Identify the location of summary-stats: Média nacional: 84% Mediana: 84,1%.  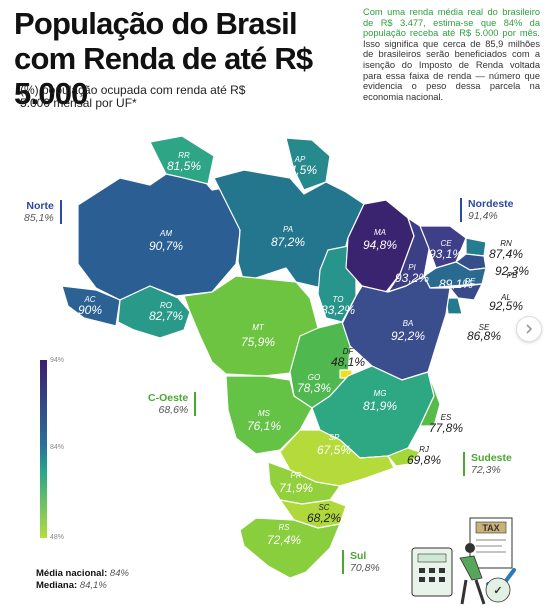
(82, 580).